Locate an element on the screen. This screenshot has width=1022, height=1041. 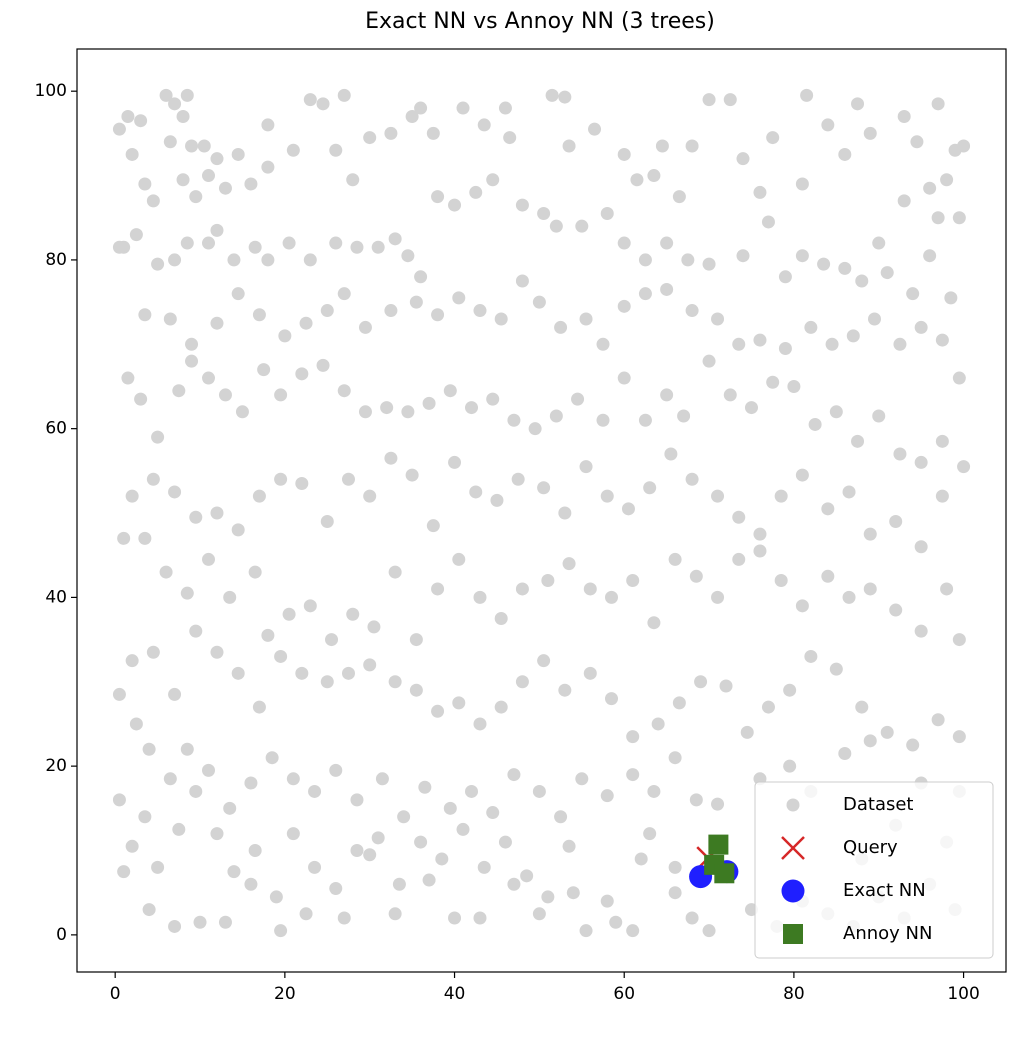
y-tick-label: 0 is located at coordinates (61, 935).